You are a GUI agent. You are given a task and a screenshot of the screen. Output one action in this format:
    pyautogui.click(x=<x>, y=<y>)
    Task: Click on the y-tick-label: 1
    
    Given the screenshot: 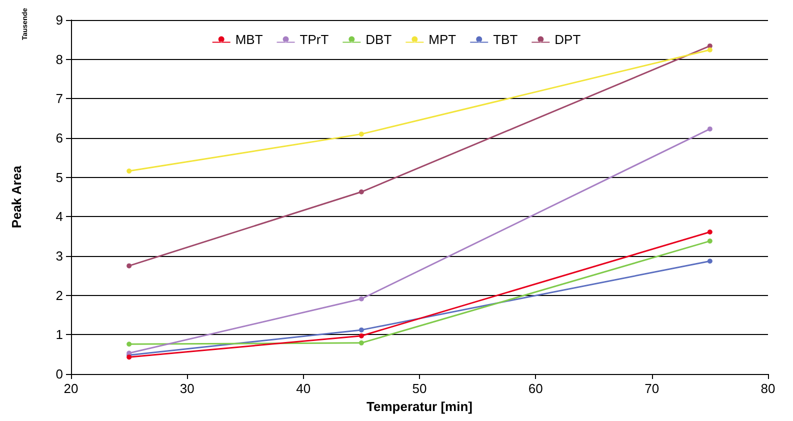 What is the action you would take?
    pyautogui.click(x=59, y=334)
    